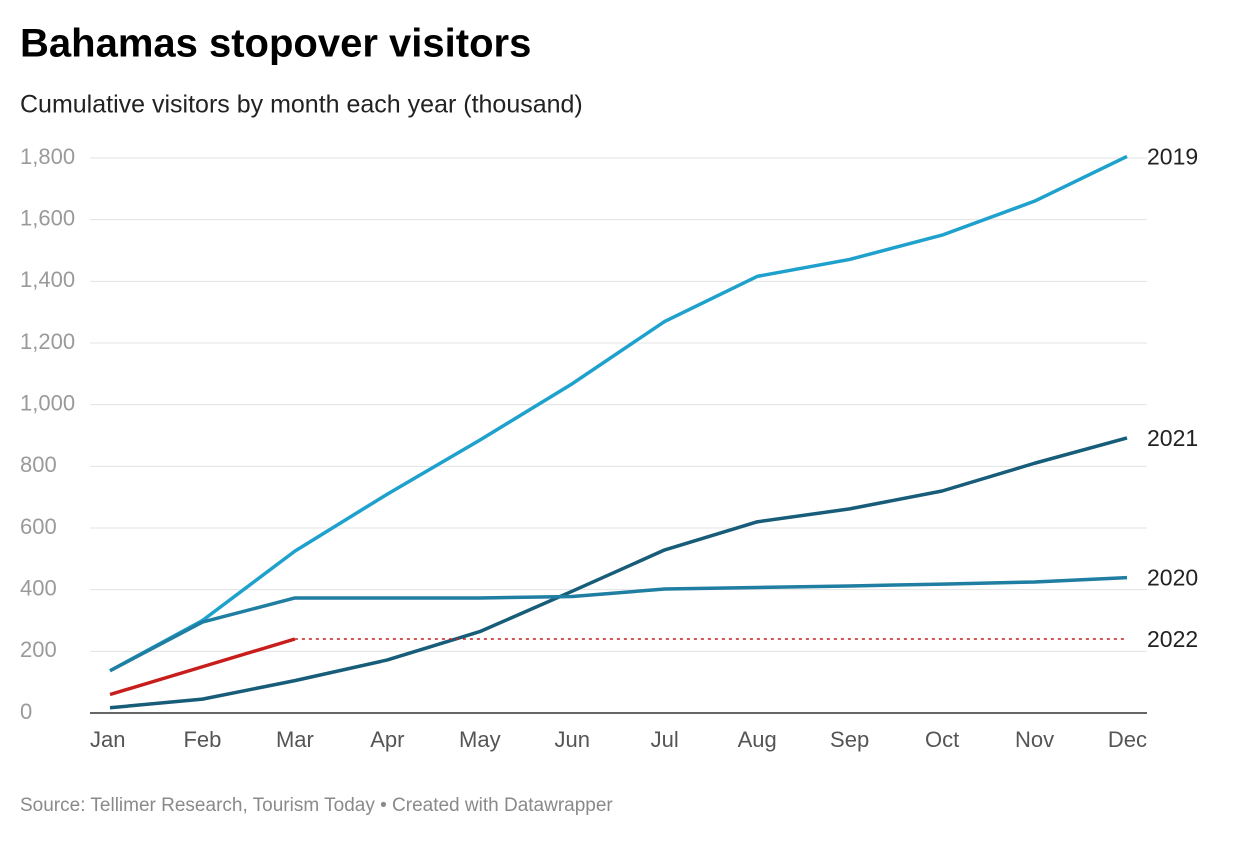 The width and height of the screenshot is (1240, 845). Describe the element at coordinates (1034, 739) in the screenshot. I see `x-tick-label: Nov` at that location.